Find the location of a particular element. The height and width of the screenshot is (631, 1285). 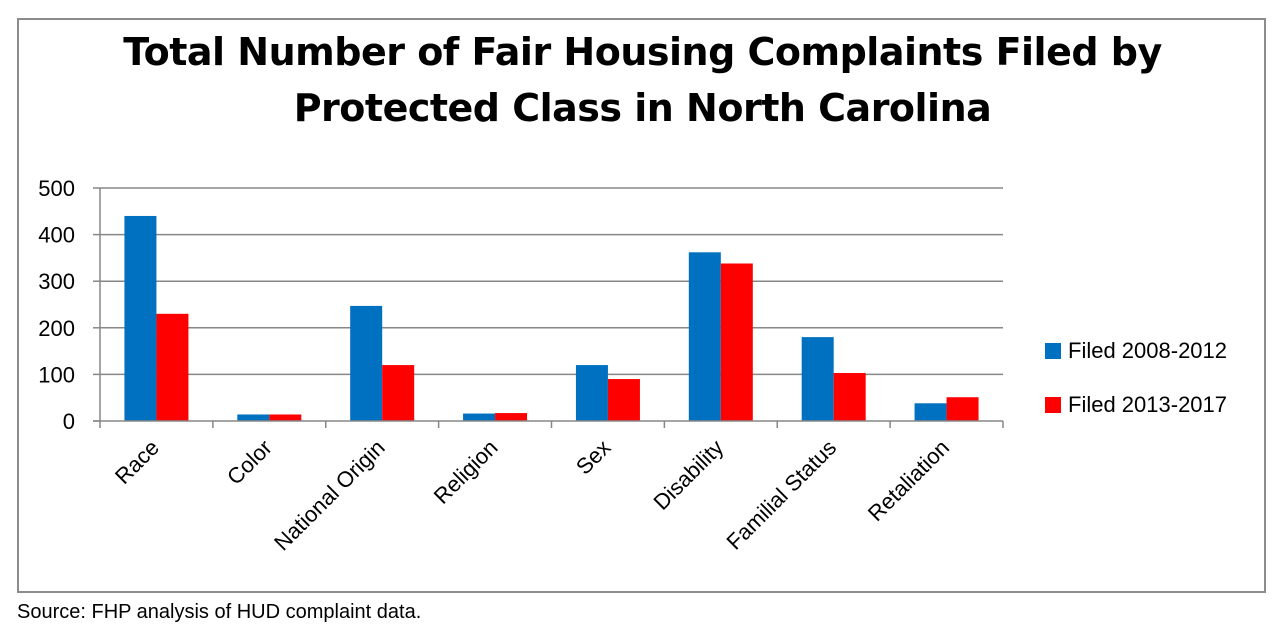

x-tick-label-retaliation: Retaliation is located at coordinates (908, 480).